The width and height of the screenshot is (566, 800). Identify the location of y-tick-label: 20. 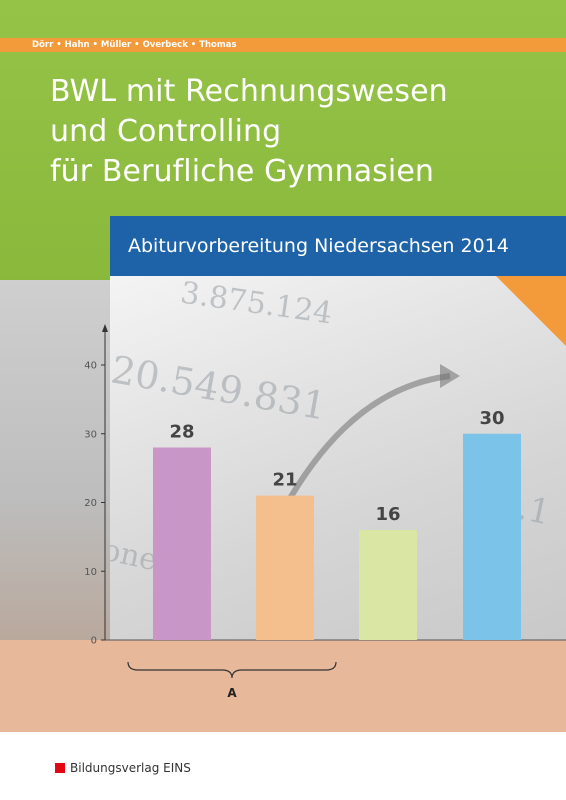
(90, 503).